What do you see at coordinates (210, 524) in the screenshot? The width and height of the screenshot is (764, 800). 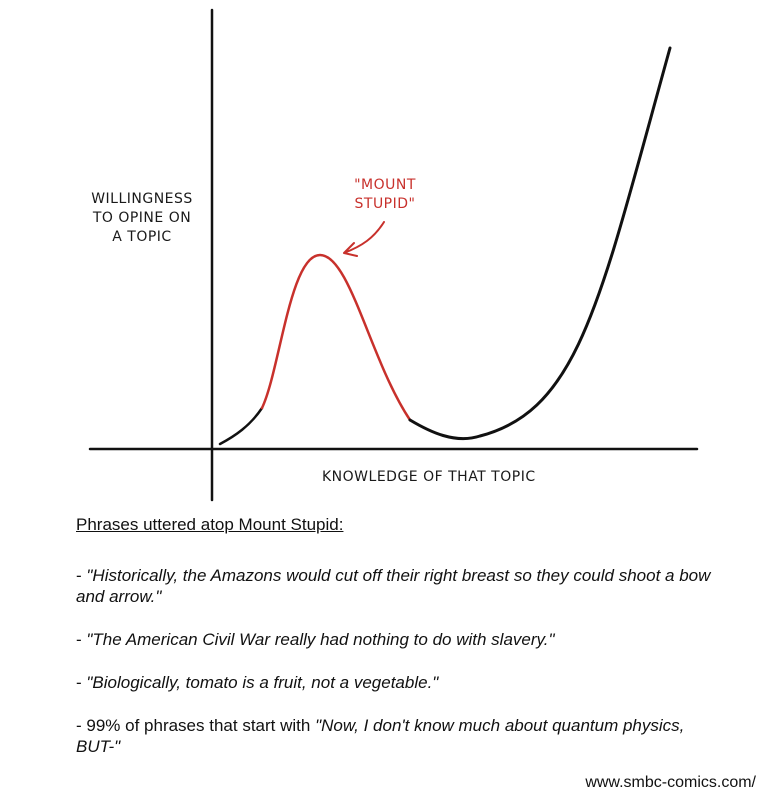 I see `phrases-heading: Phrases uttered atop Mount Stupid:` at bounding box center [210, 524].